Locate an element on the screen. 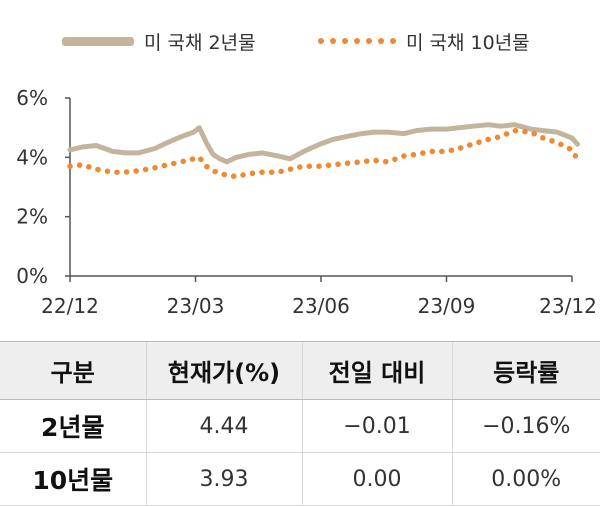  table-row: 10년물 3.93 0.00 0.00% is located at coordinates (300, 479).